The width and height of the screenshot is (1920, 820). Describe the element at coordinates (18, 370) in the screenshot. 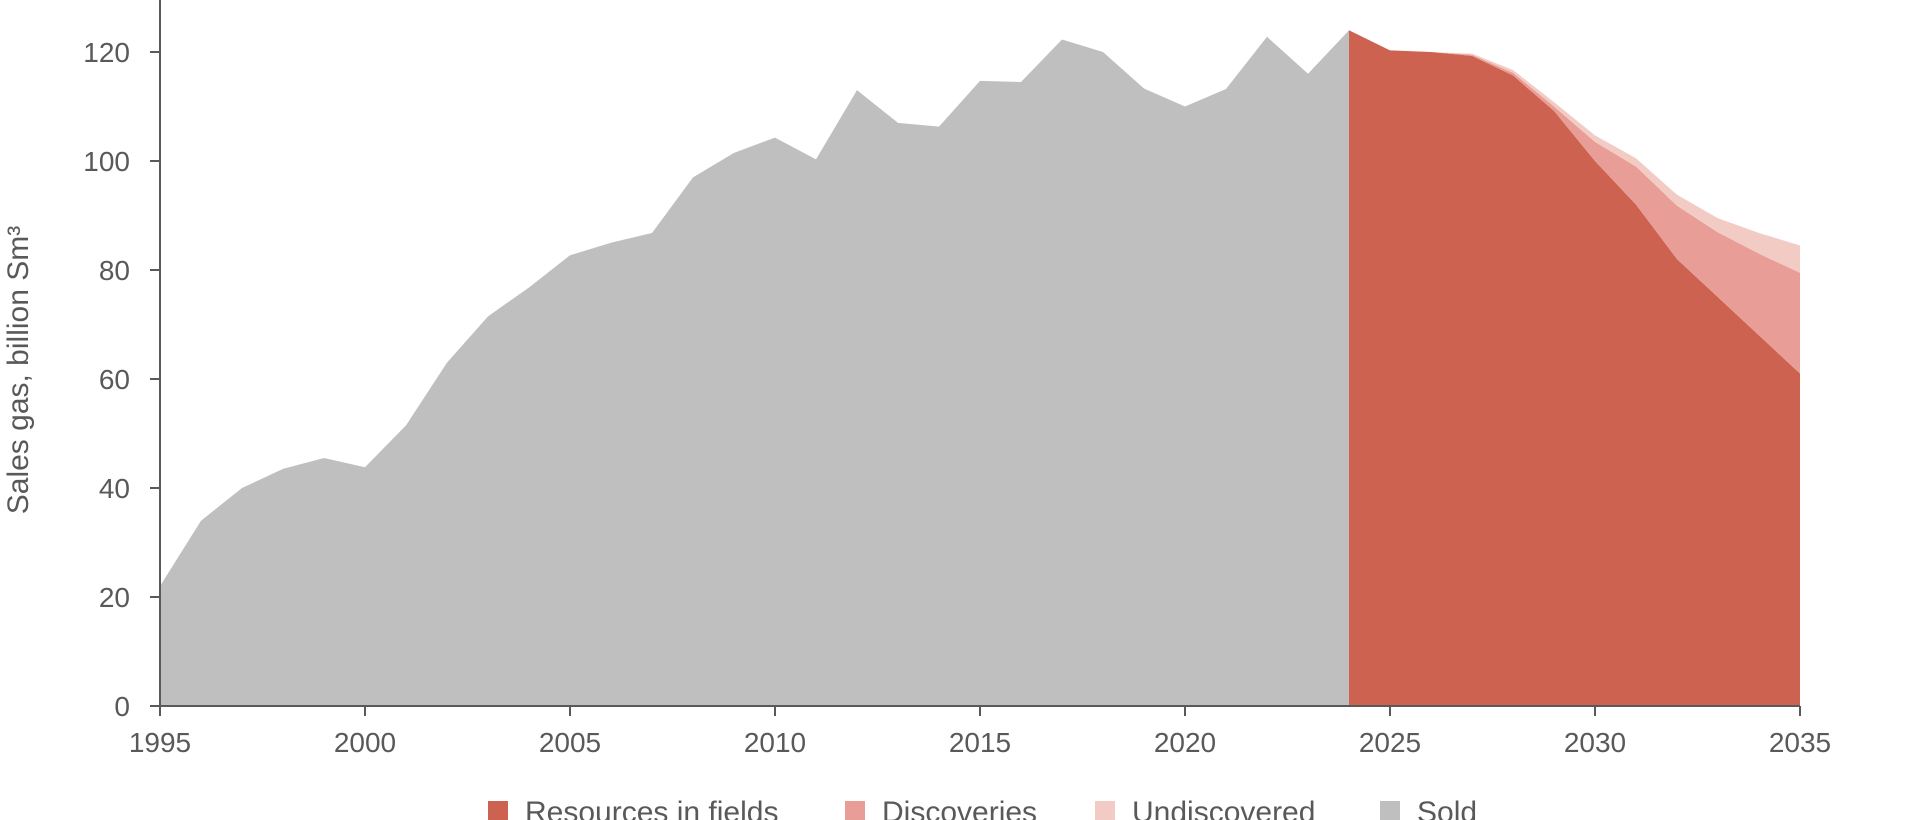

I see `y-axis-title: Sales gas, billion Sm³` at that location.